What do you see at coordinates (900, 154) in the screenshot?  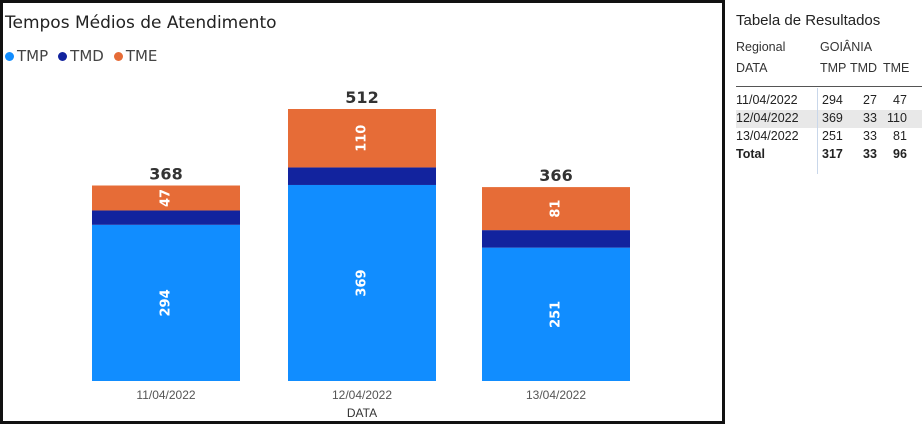 I see `cell-total-tme: 96` at bounding box center [900, 154].